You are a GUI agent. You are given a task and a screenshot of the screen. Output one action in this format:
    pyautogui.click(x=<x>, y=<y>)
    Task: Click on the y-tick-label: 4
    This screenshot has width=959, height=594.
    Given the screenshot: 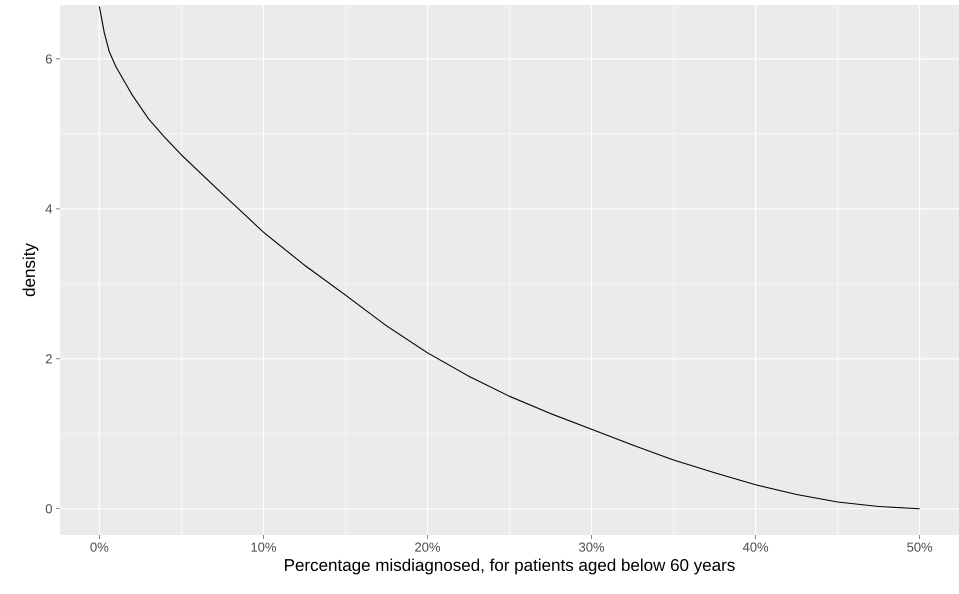 What is the action you would take?
    pyautogui.click(x=49, y=209)
    